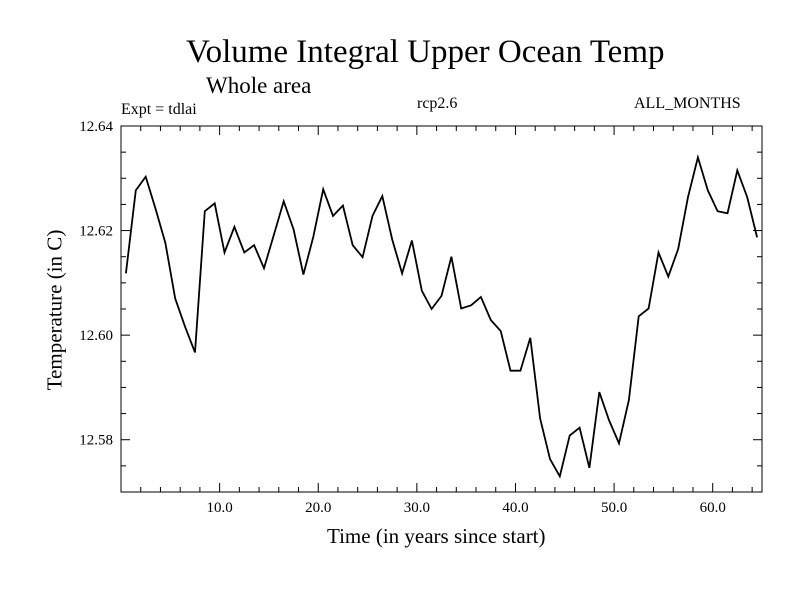 This screenshot has height=600, width=800. Describe the element at coordinates (436, 536) in the screenshot. I see `x-axis-label: Time (in years since start)` at that location.